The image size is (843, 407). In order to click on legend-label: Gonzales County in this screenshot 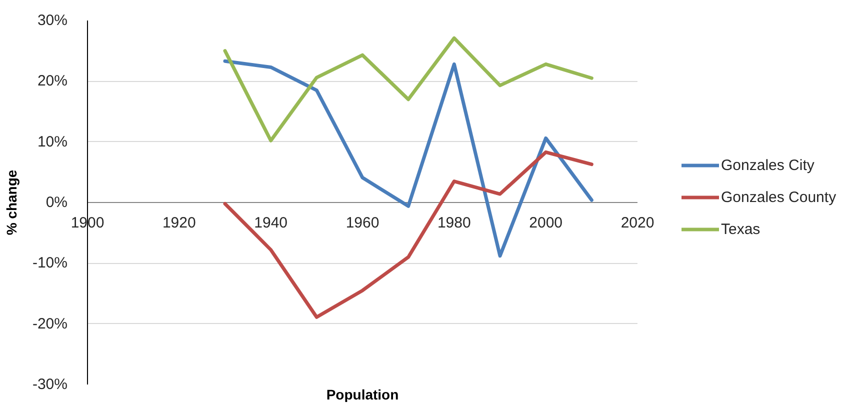, I will do `click(778, 197)`.